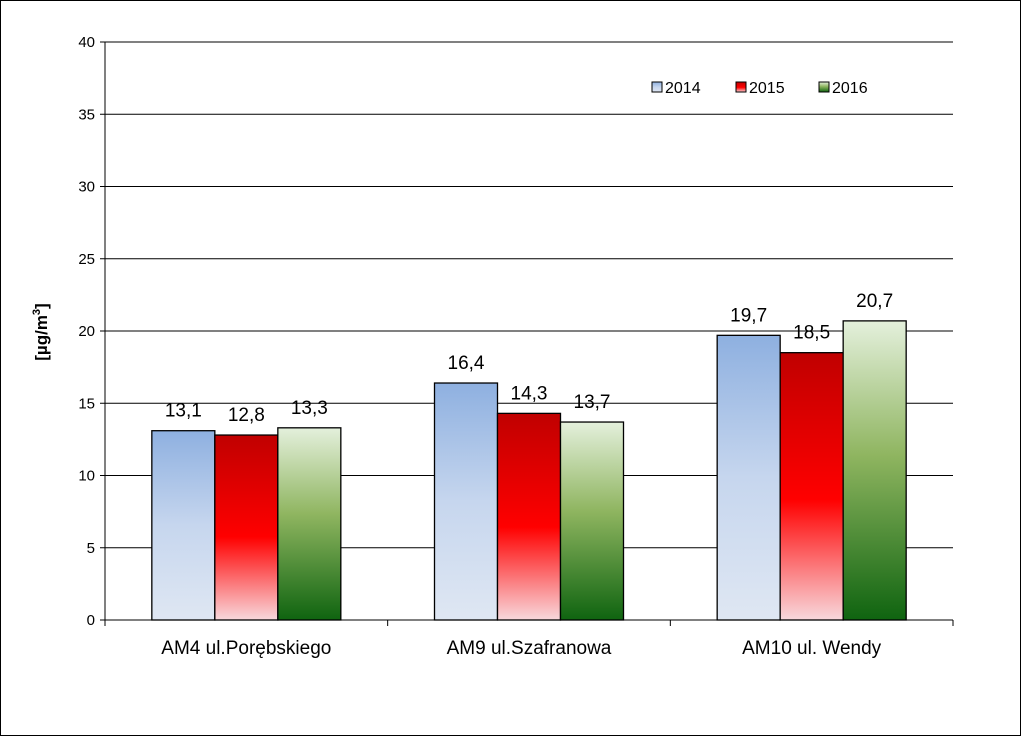 Image resolution: width=1021 pixels, height=736 pixels. I want to click on legend-swatch-2016, so click(824, 87).